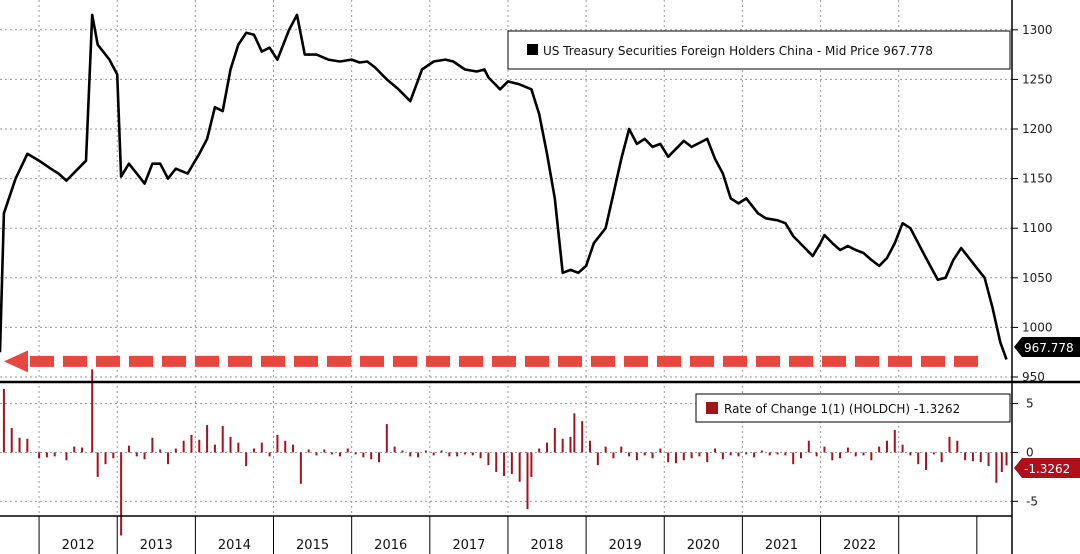  I want to click on legend-swatch-bar, so click(712, 408).